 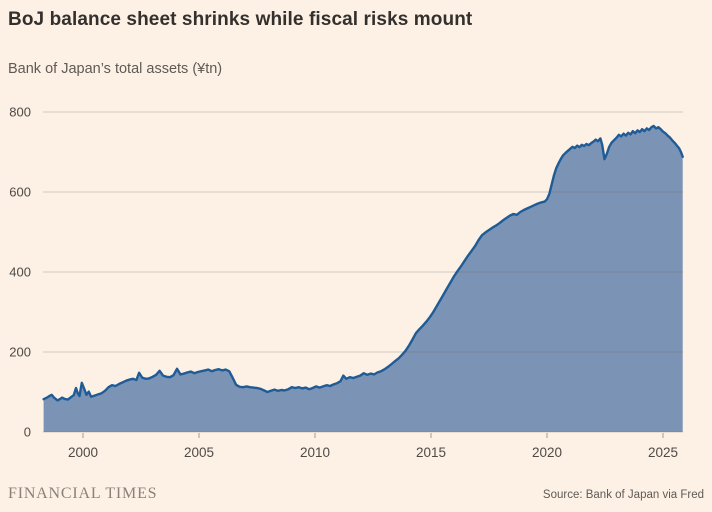 What do you see at coordinates (547, 452) in the screenshot?
I see `x-axis-label-2020: 2020` at bounding box center [547, 452].